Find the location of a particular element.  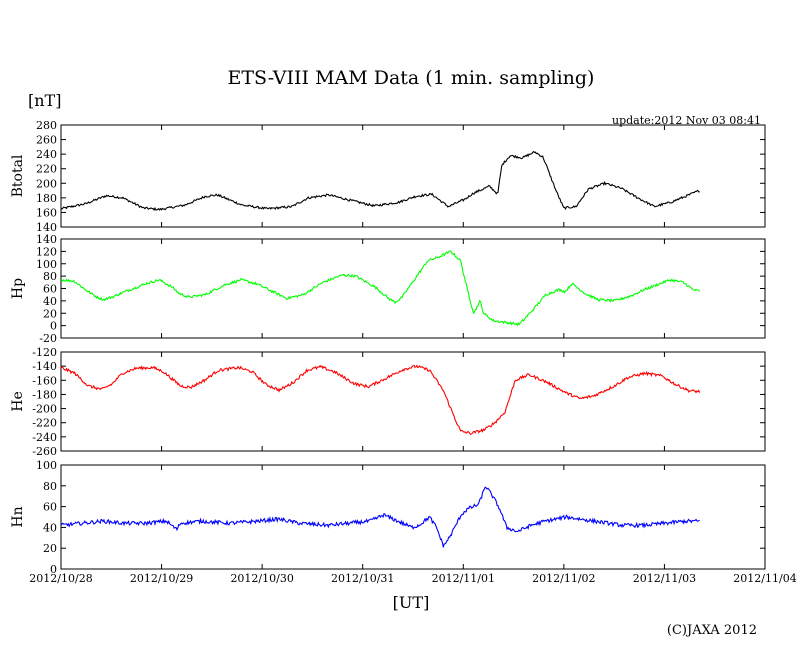

panel-label-btotal: Btotal is located at coordinates (18, 175).